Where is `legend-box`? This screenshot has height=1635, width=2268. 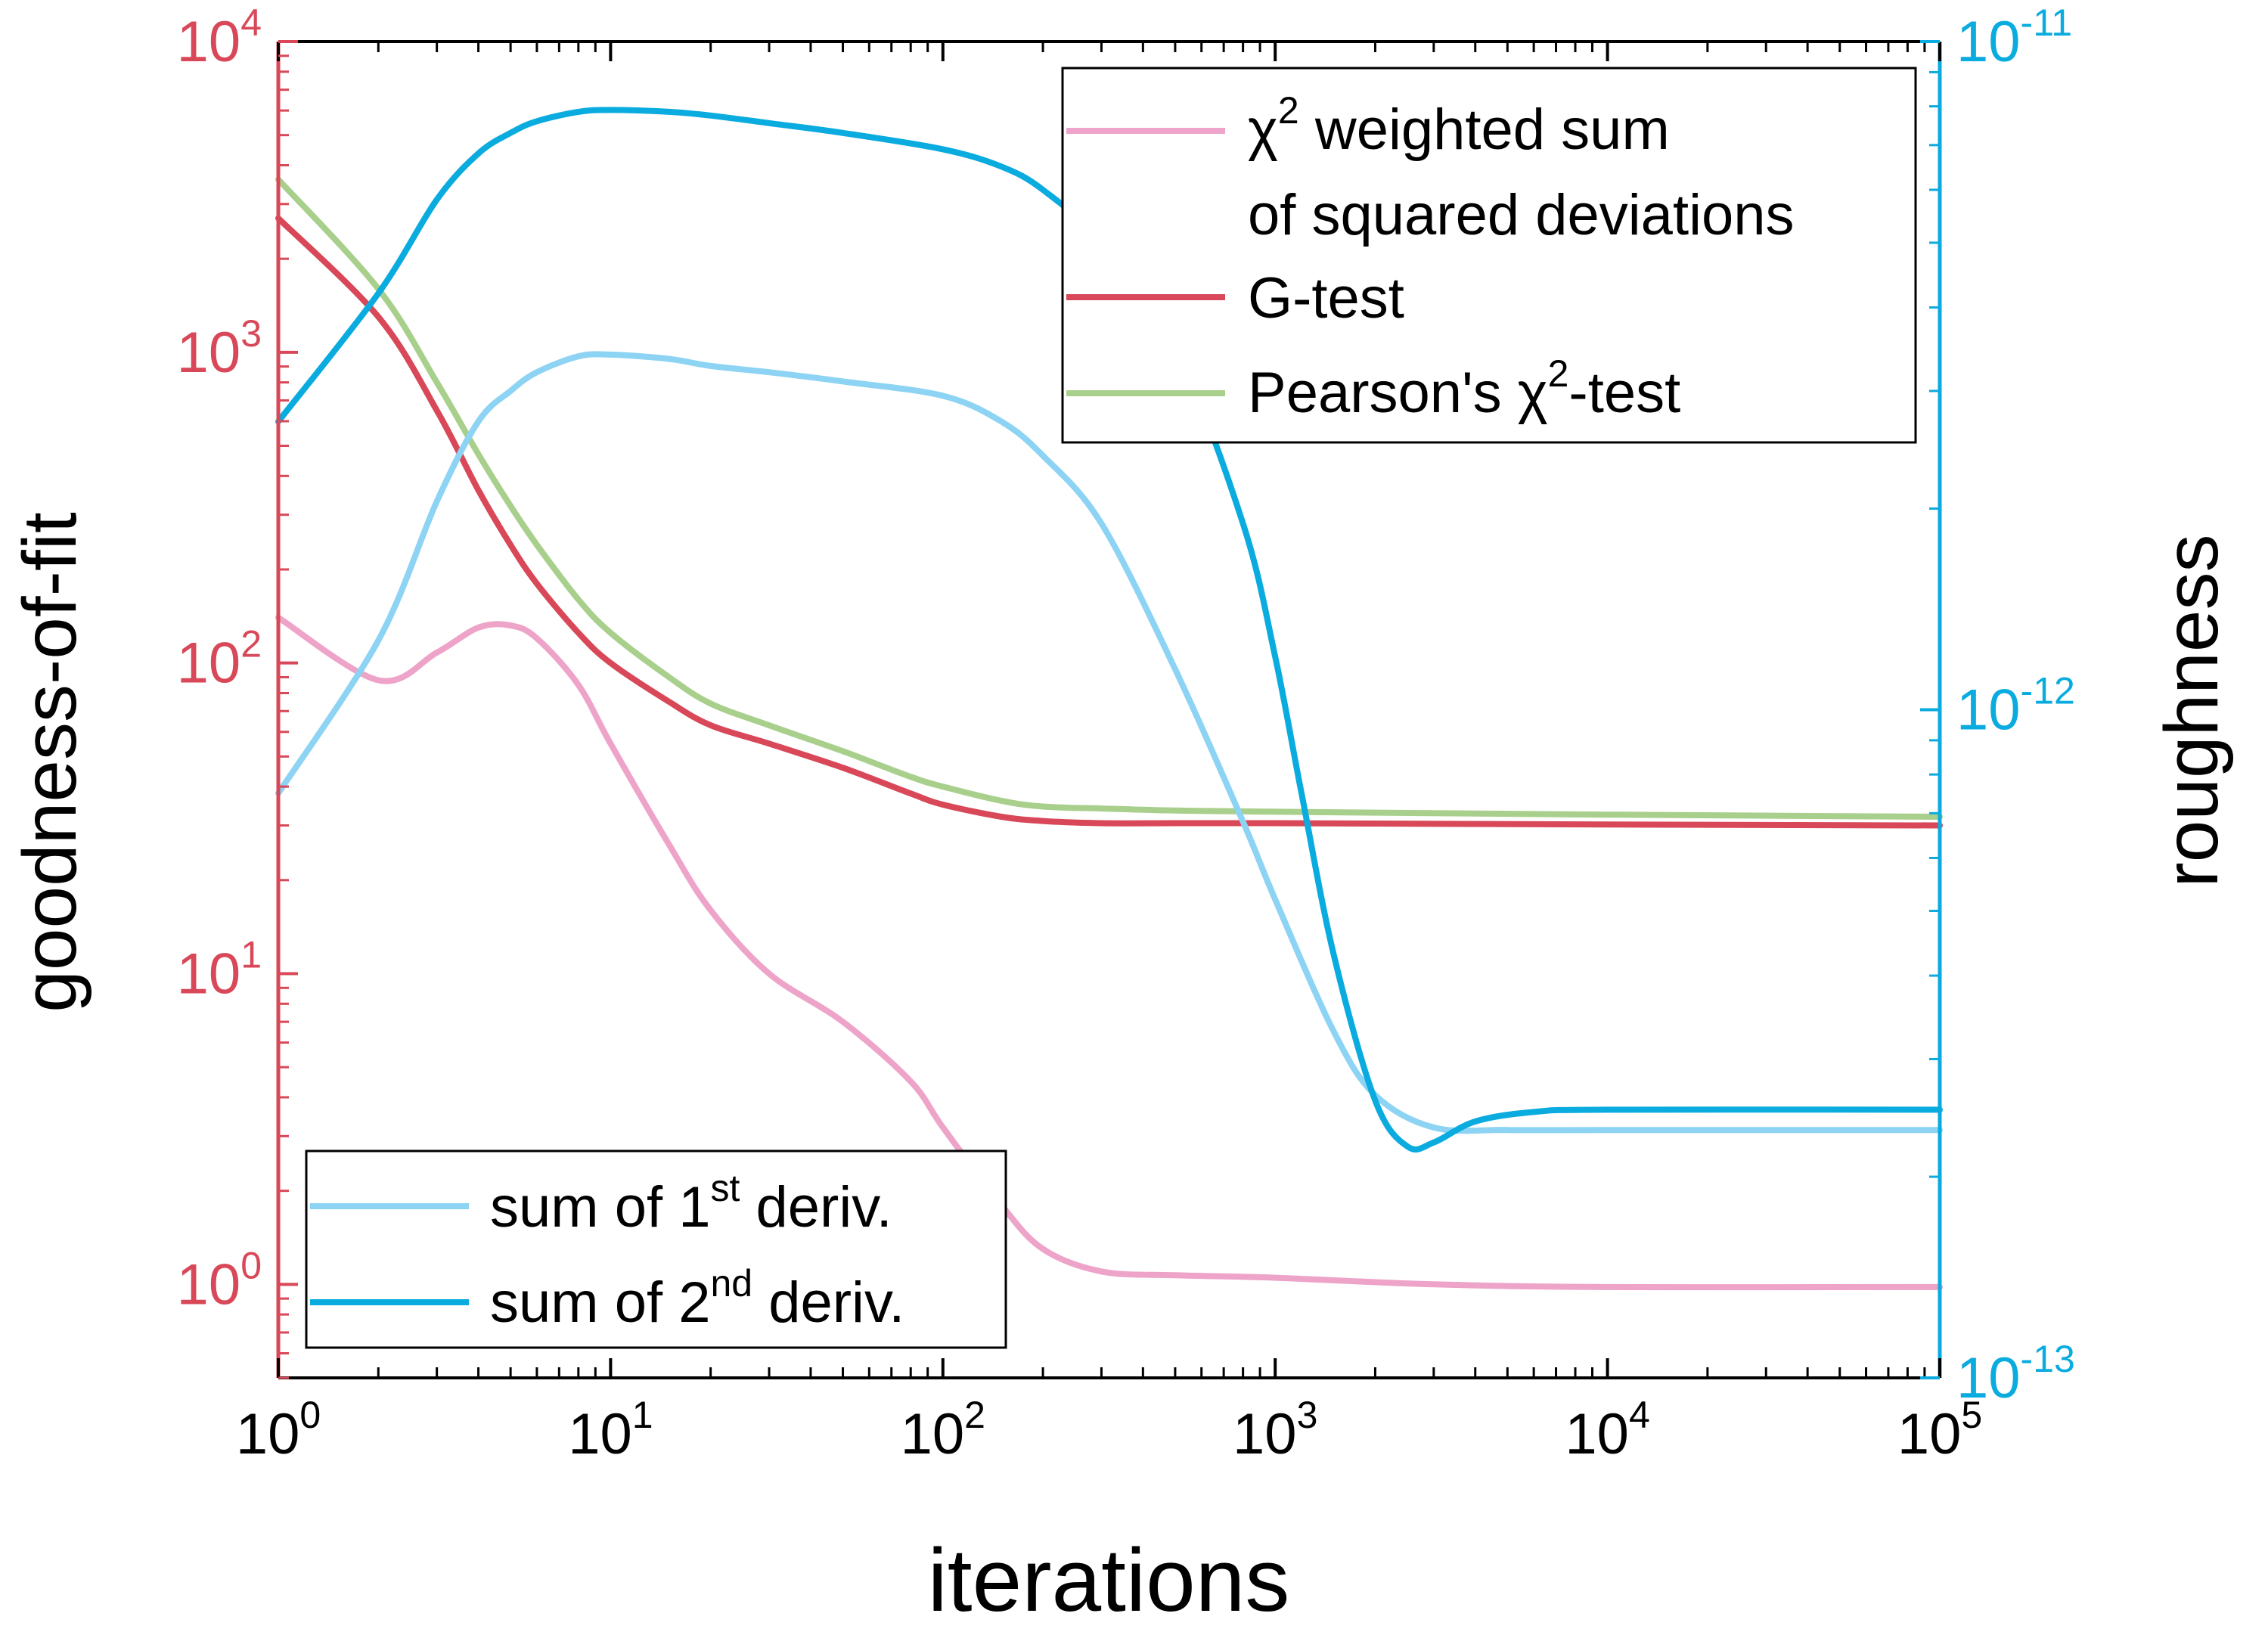
legend-box is located at coordinates (656, 1249).